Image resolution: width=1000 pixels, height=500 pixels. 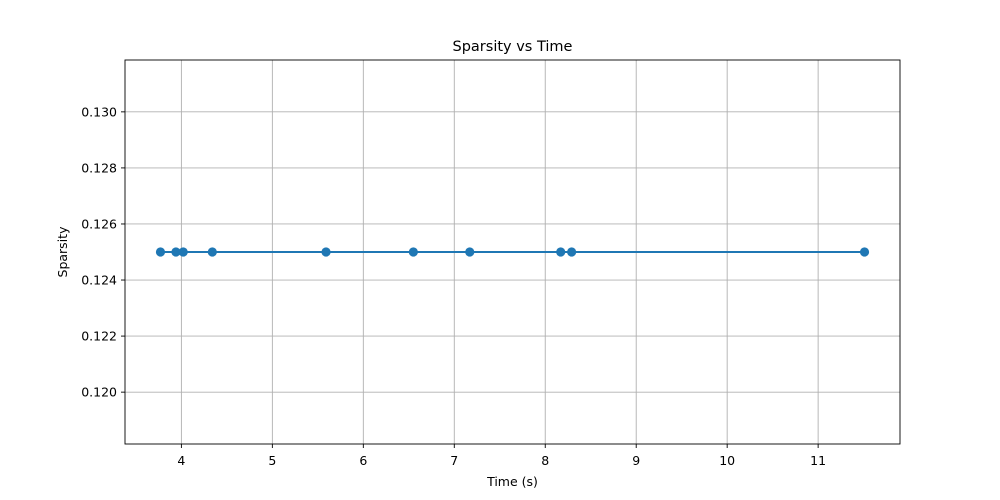 I want to click on x-tick-label: 7, so click(x=454, y=460).